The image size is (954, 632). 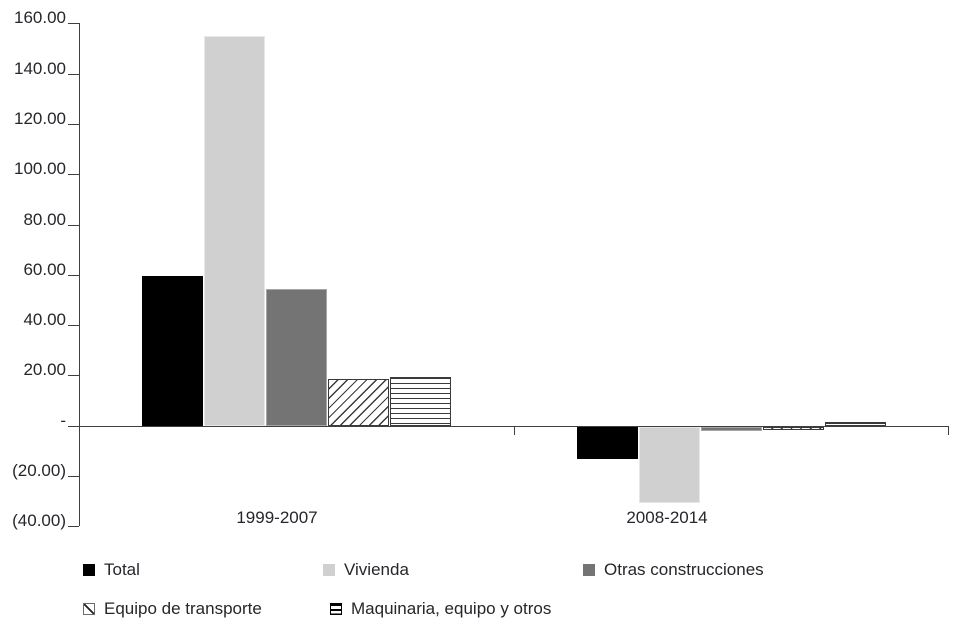 What do you see at coordinates (40, 68) in the screenshot?
I see `y-tick-label: 140.00` at bounding box center [40, 68].